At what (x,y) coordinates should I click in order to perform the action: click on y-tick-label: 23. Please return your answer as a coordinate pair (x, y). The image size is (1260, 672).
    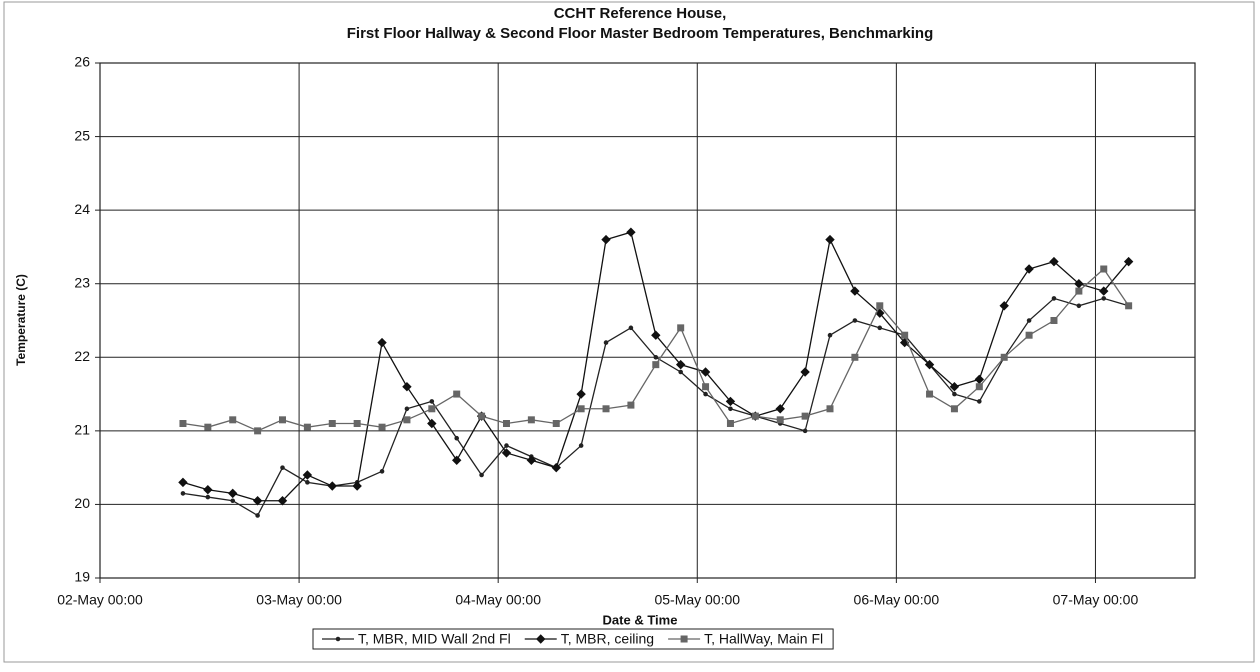
    Looking at the image, I should click on (82, 282).